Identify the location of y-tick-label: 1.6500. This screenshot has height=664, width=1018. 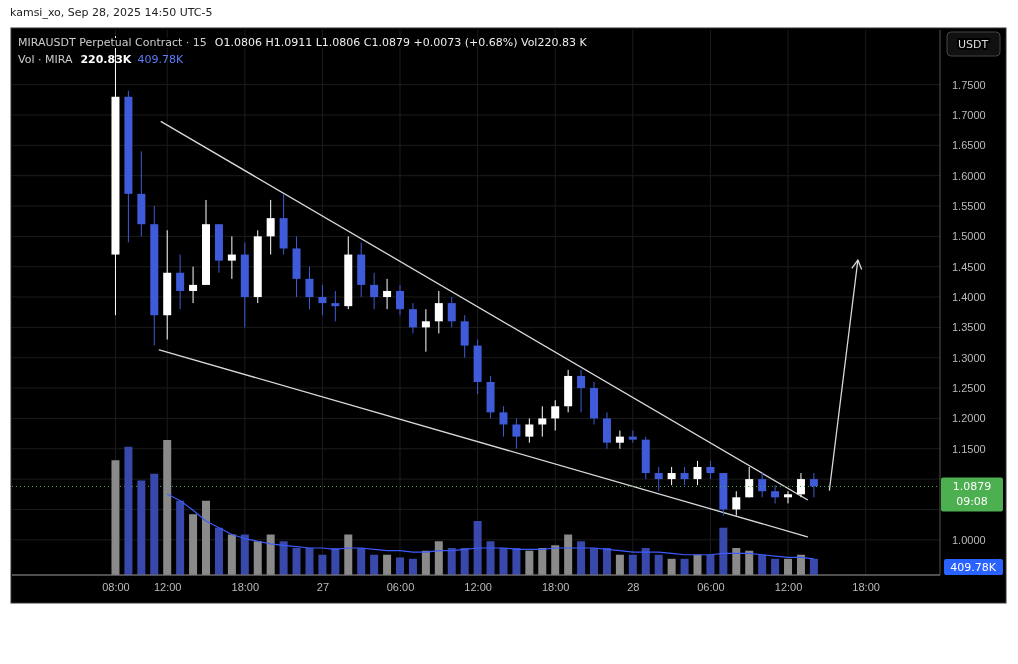
(969, 145).